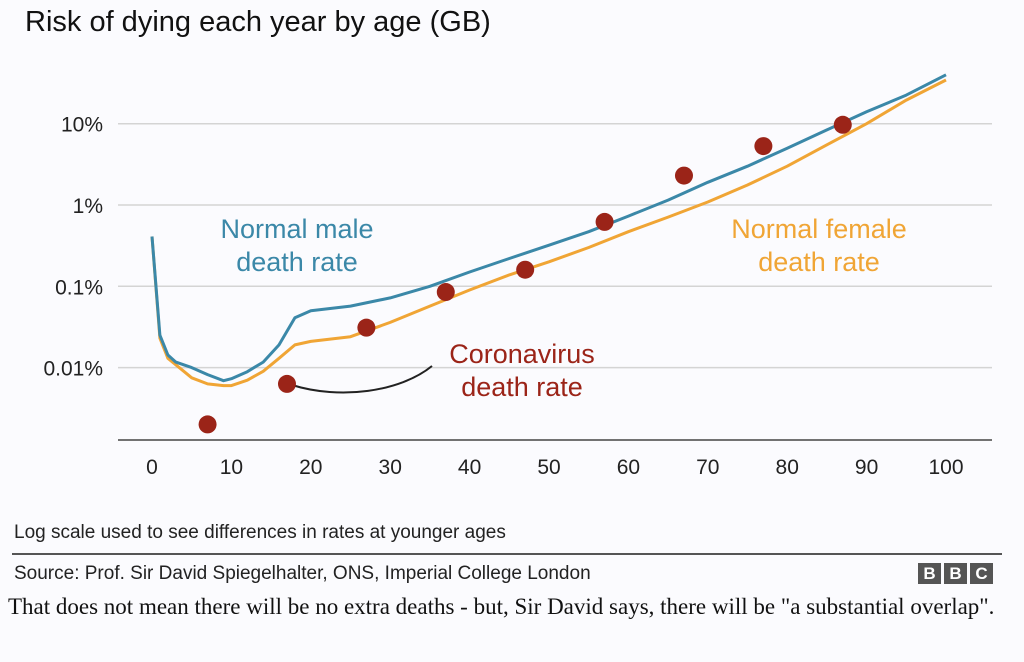  I want to click on bbc-logo-letter: C, so click(981, 573).